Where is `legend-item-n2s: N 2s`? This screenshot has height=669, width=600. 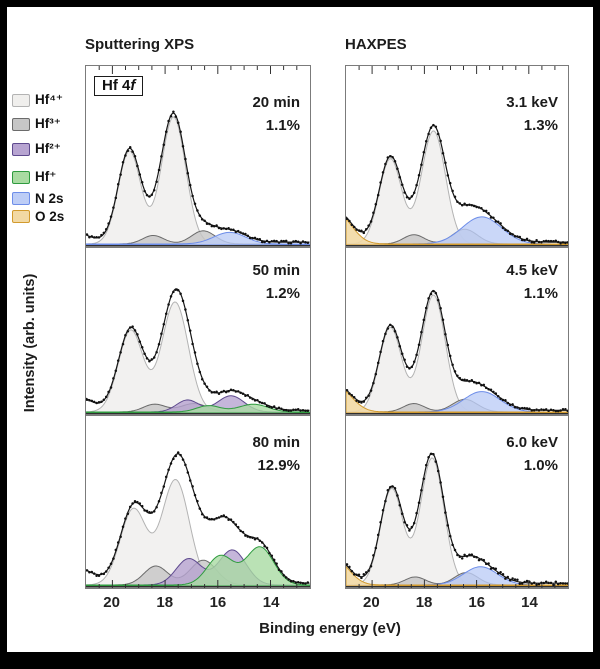
legend-item-n2s: N 2s is located at coordinates (38, 198).